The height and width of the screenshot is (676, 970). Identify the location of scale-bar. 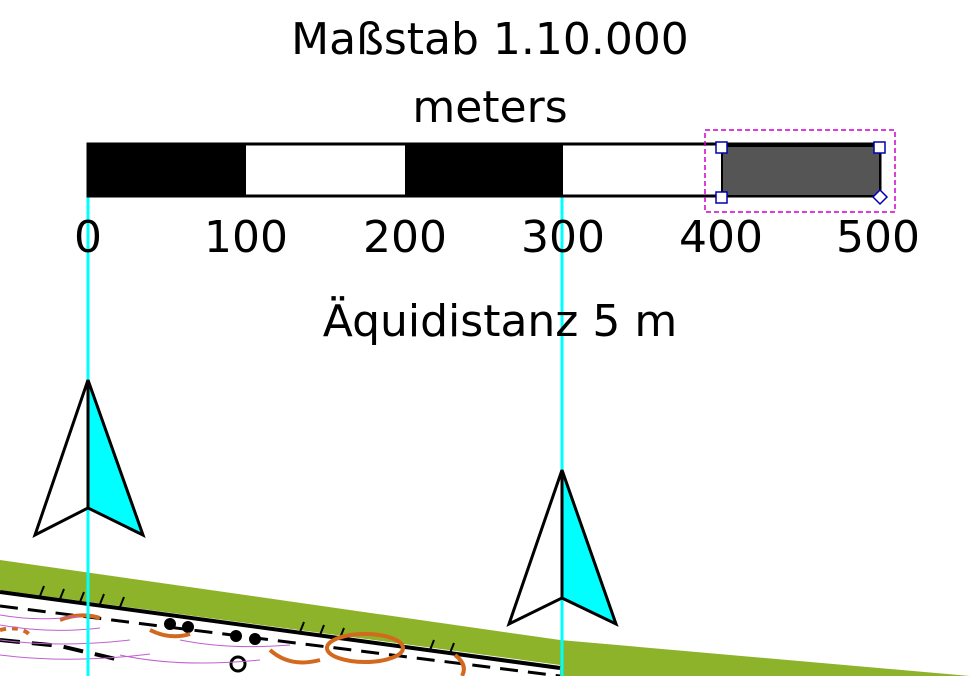
(484, 170).